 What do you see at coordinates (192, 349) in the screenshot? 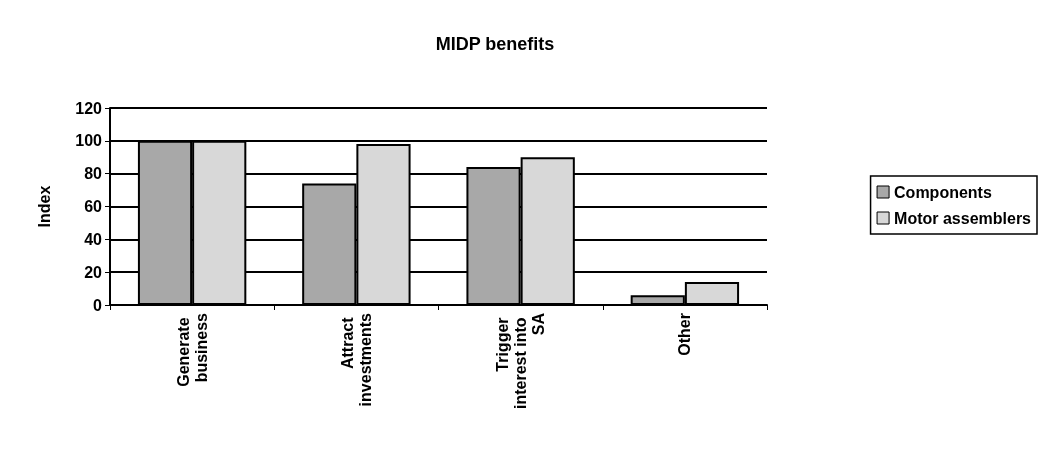
I see `x-tick-label: Generate business` at bounding box center [192, 349].